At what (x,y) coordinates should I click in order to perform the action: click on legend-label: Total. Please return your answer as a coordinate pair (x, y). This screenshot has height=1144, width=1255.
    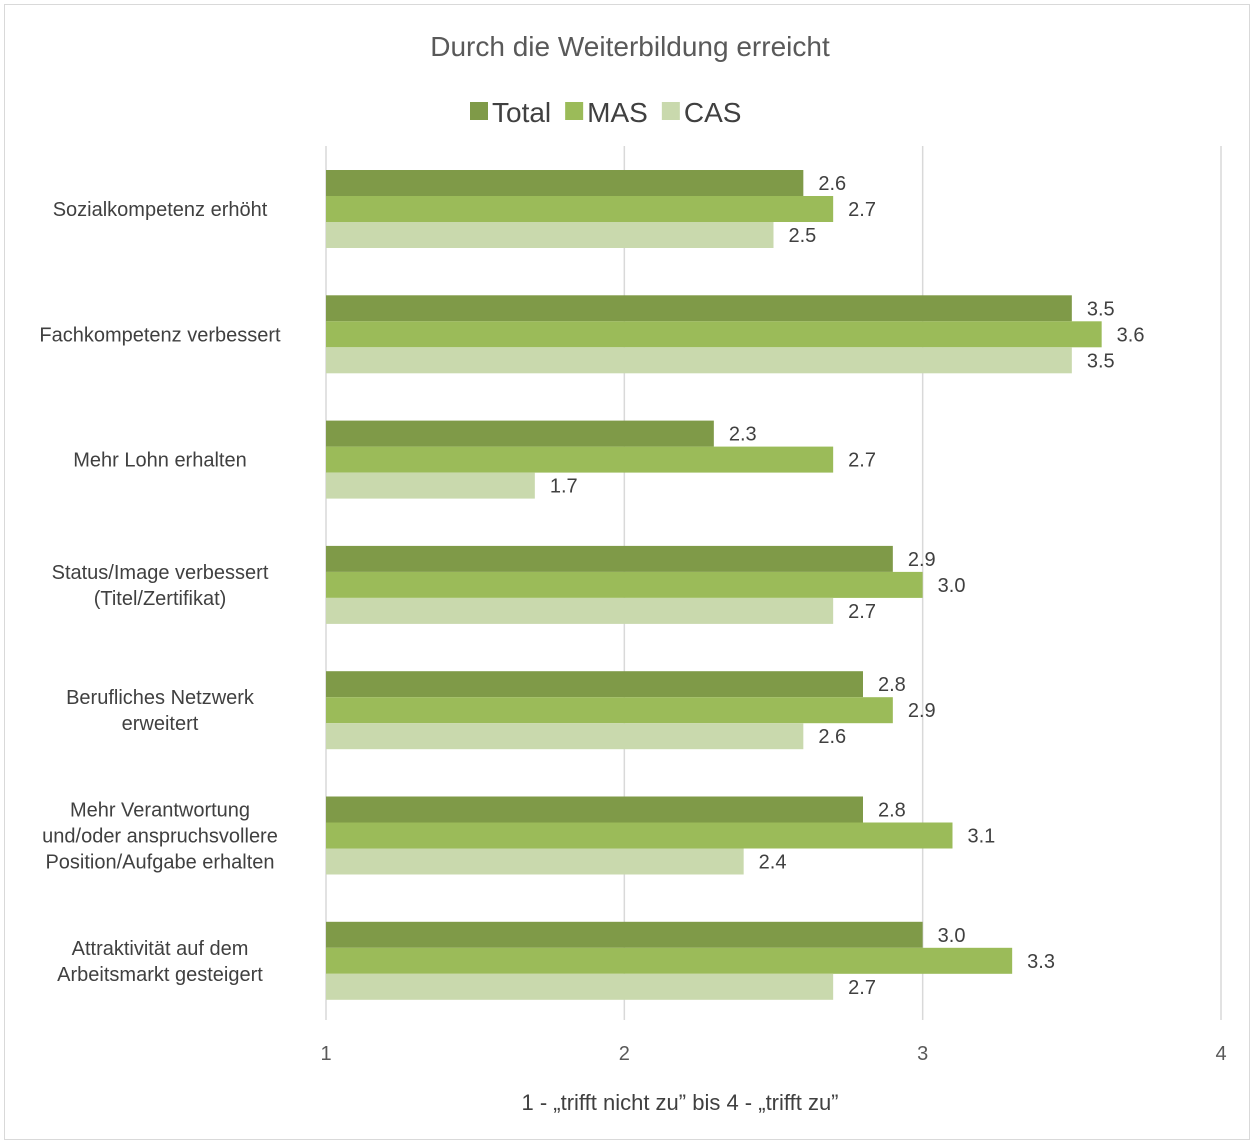
    Looking at the image, I should click on (521, 112).